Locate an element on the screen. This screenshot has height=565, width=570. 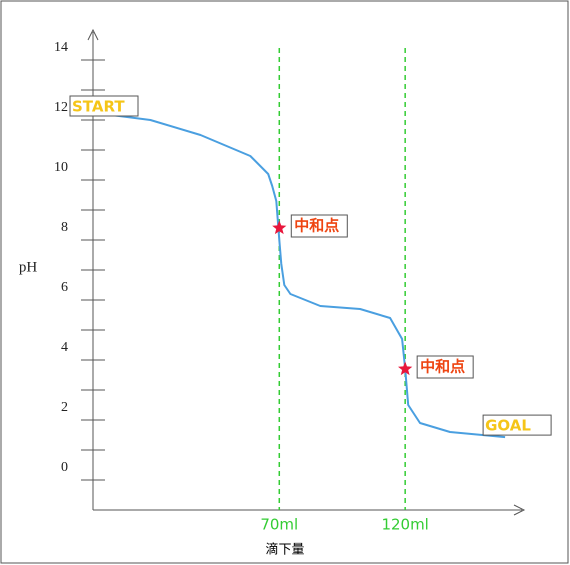
y-tick-label: 14 is located at coordinates (61, 47).